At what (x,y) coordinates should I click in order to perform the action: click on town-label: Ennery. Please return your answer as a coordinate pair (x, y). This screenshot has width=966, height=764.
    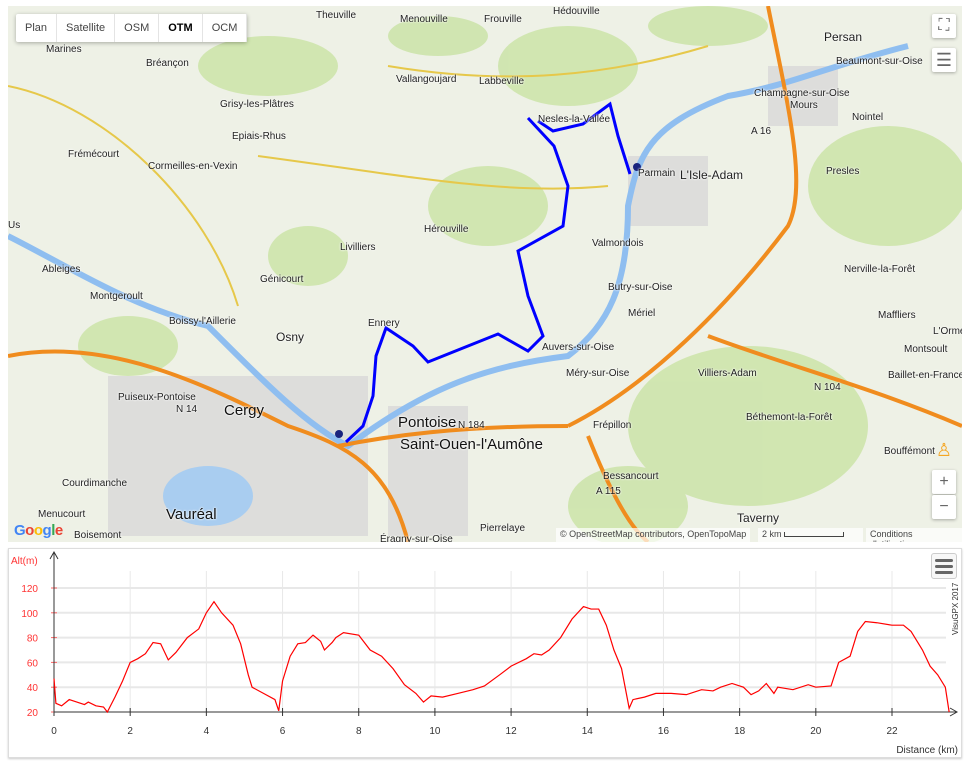
    Looking at the image, I should click on (384, 323).